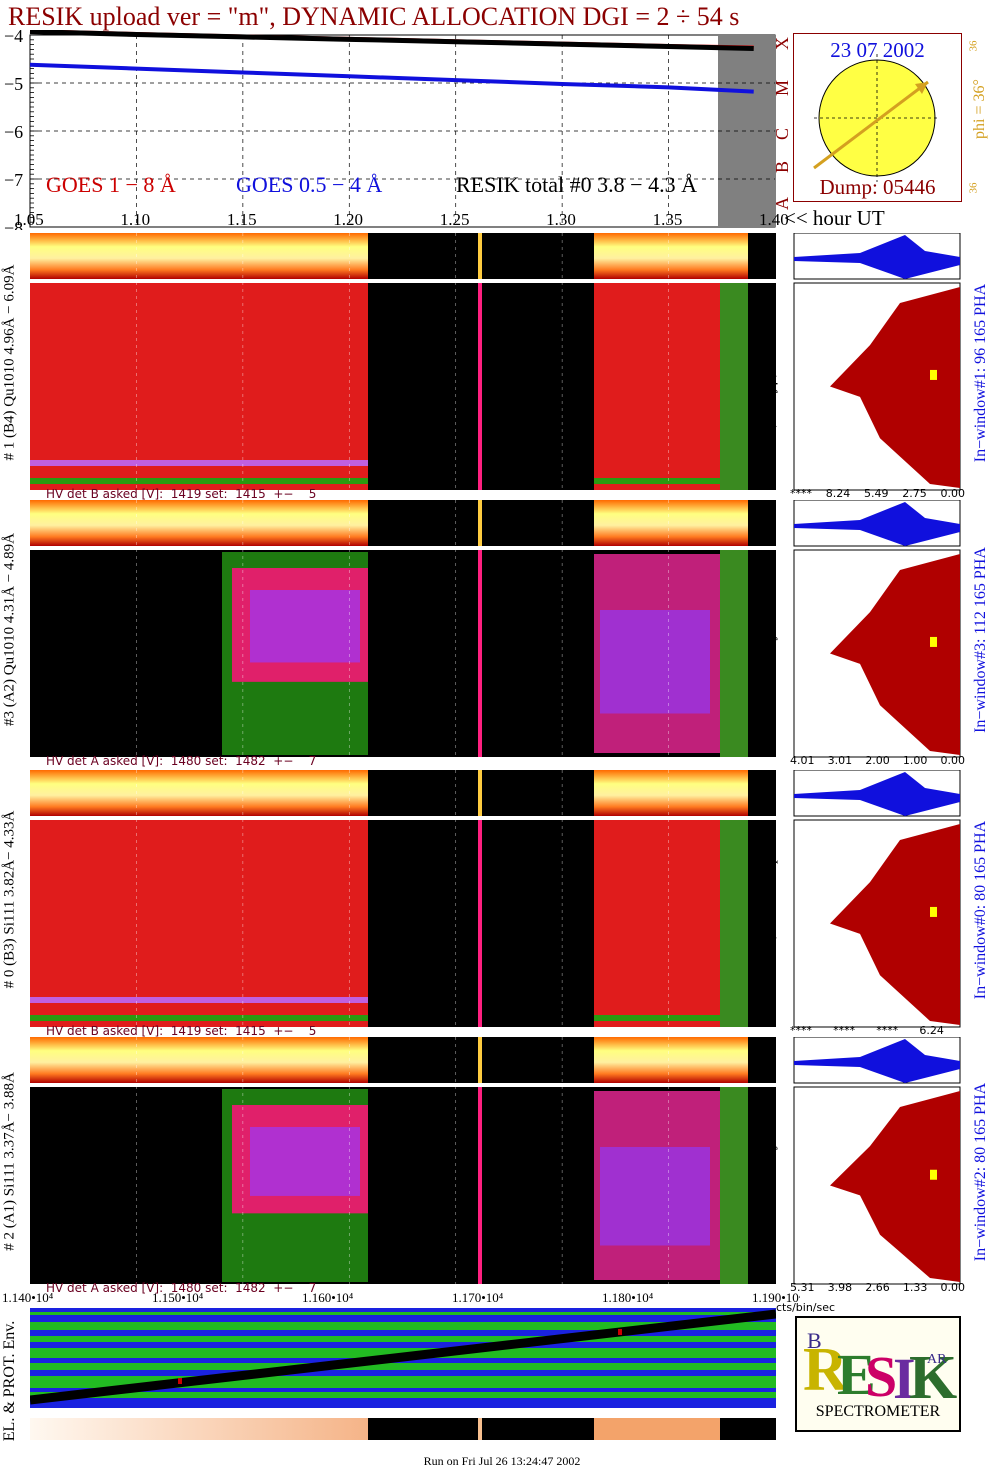 Image resolution: width=1004 pixels, height=1476 pixels. What do you see at coordinates (242, 219) in the screenshot?
I see `time-tick-label: 1.15` at bounding box center [242, 219].